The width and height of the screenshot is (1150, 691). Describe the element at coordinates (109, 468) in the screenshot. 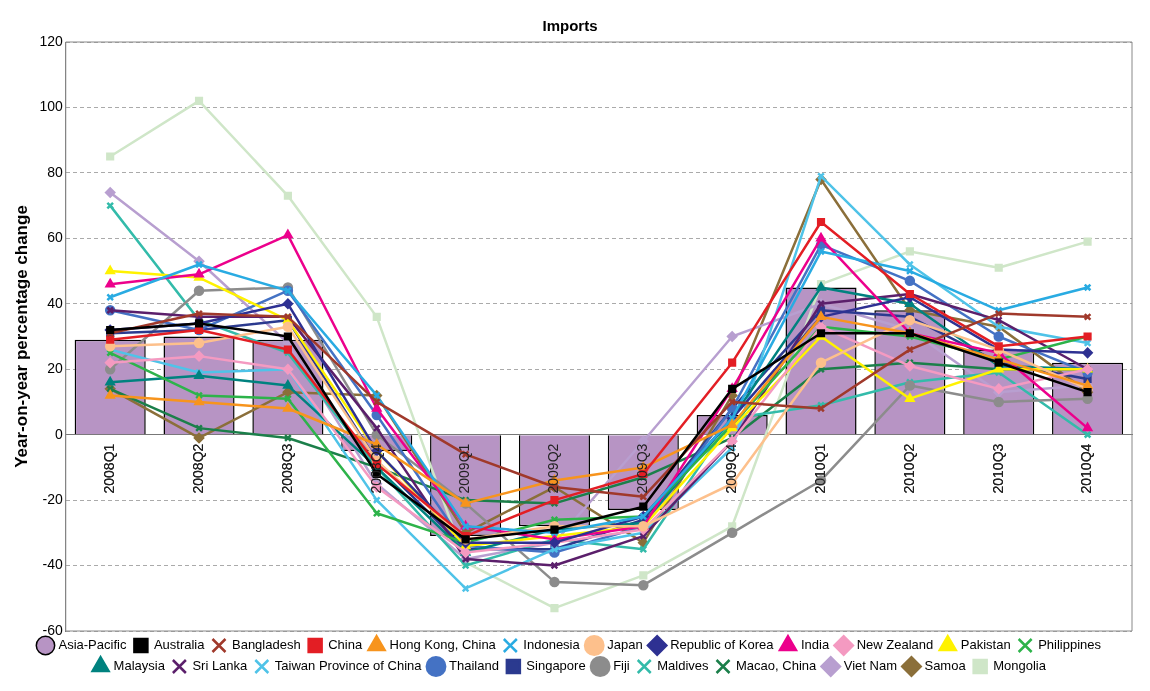

I see `x-tick-label: 2008Q1` at that location.